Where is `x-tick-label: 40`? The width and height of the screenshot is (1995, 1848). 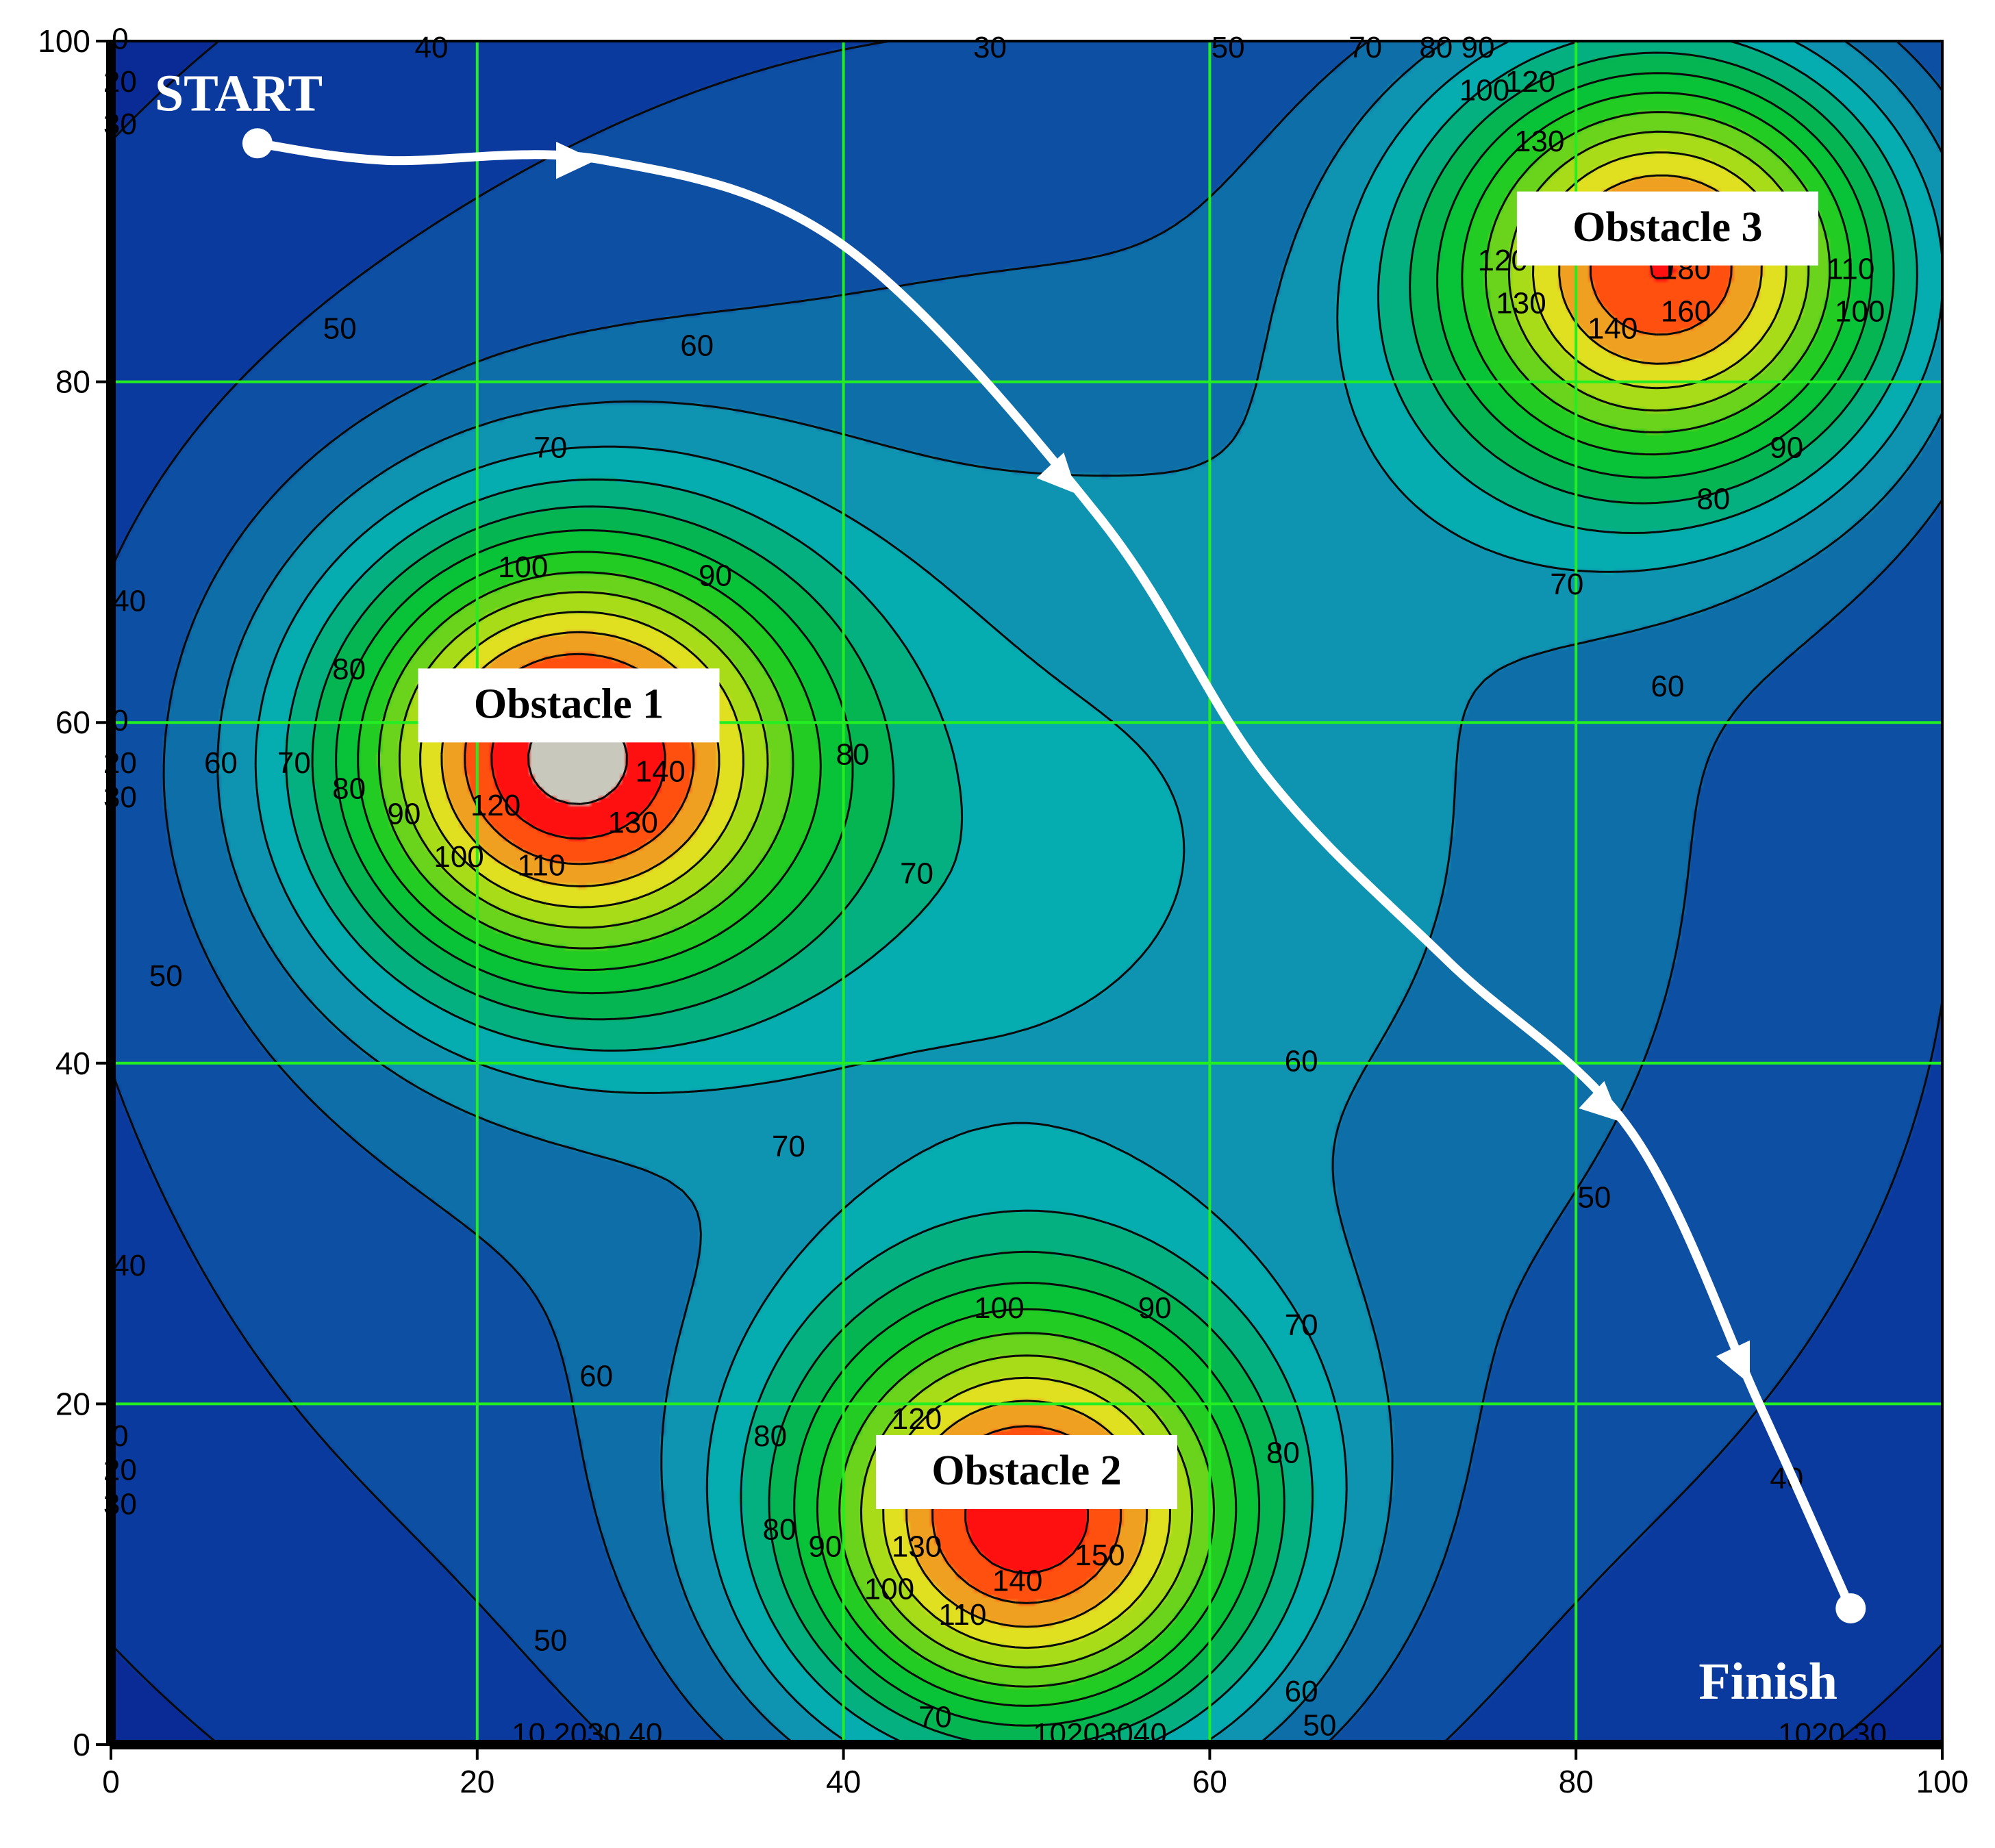 x-tick-label: 40 is located at coordinates (843, 1781).